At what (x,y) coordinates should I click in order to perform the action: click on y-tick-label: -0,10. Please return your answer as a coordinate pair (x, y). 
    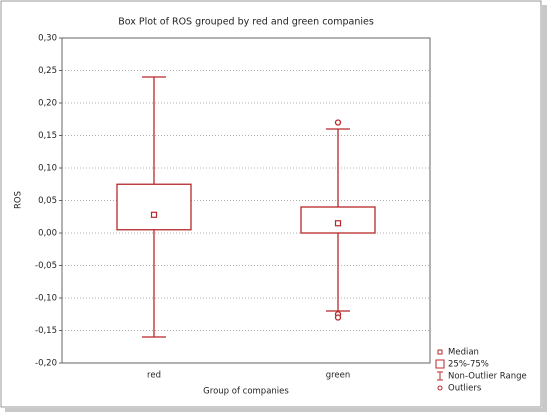
    Looking at the image, I should click on (46, 299).